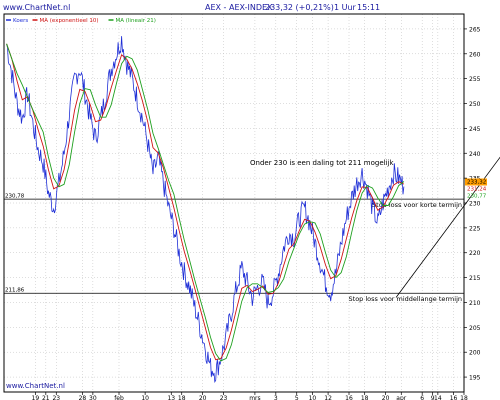  I want to click on y-tick-label: 255, so click(475, 79).